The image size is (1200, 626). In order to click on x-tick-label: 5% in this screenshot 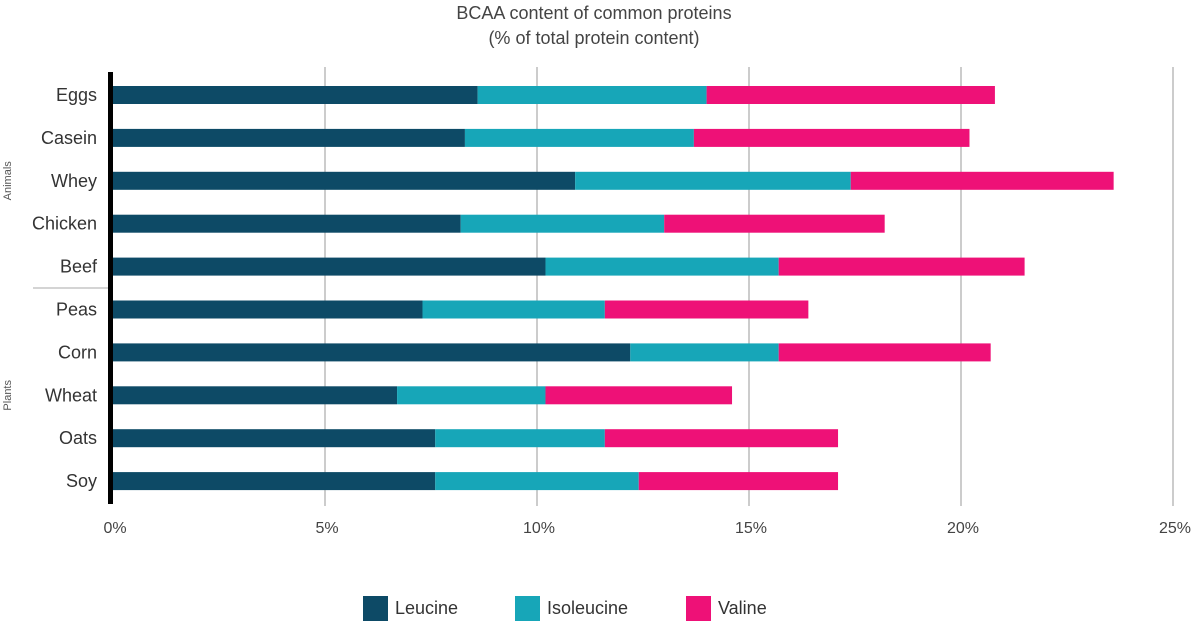, I will do `click(326, 528)`.